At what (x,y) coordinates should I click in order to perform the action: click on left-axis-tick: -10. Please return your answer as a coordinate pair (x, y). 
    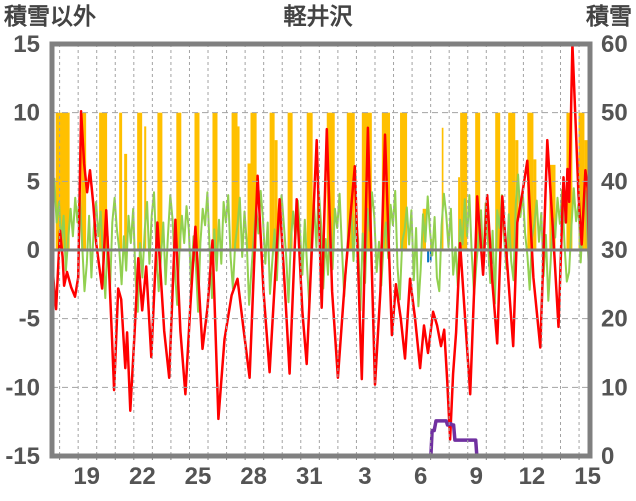
    Looking at the image, I should click on (22, 387).